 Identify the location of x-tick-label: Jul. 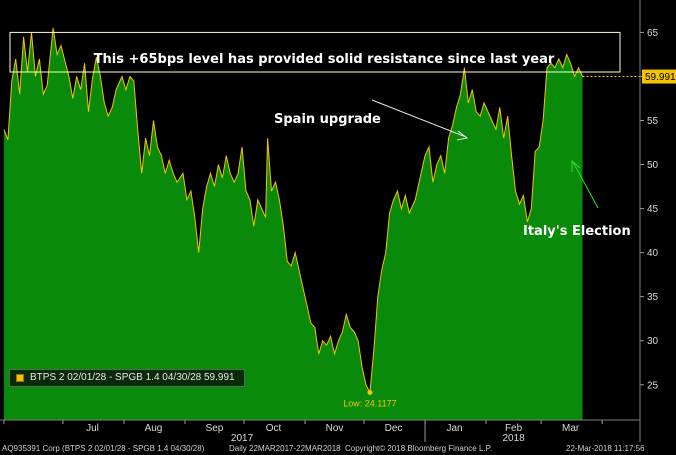
(92, 428).